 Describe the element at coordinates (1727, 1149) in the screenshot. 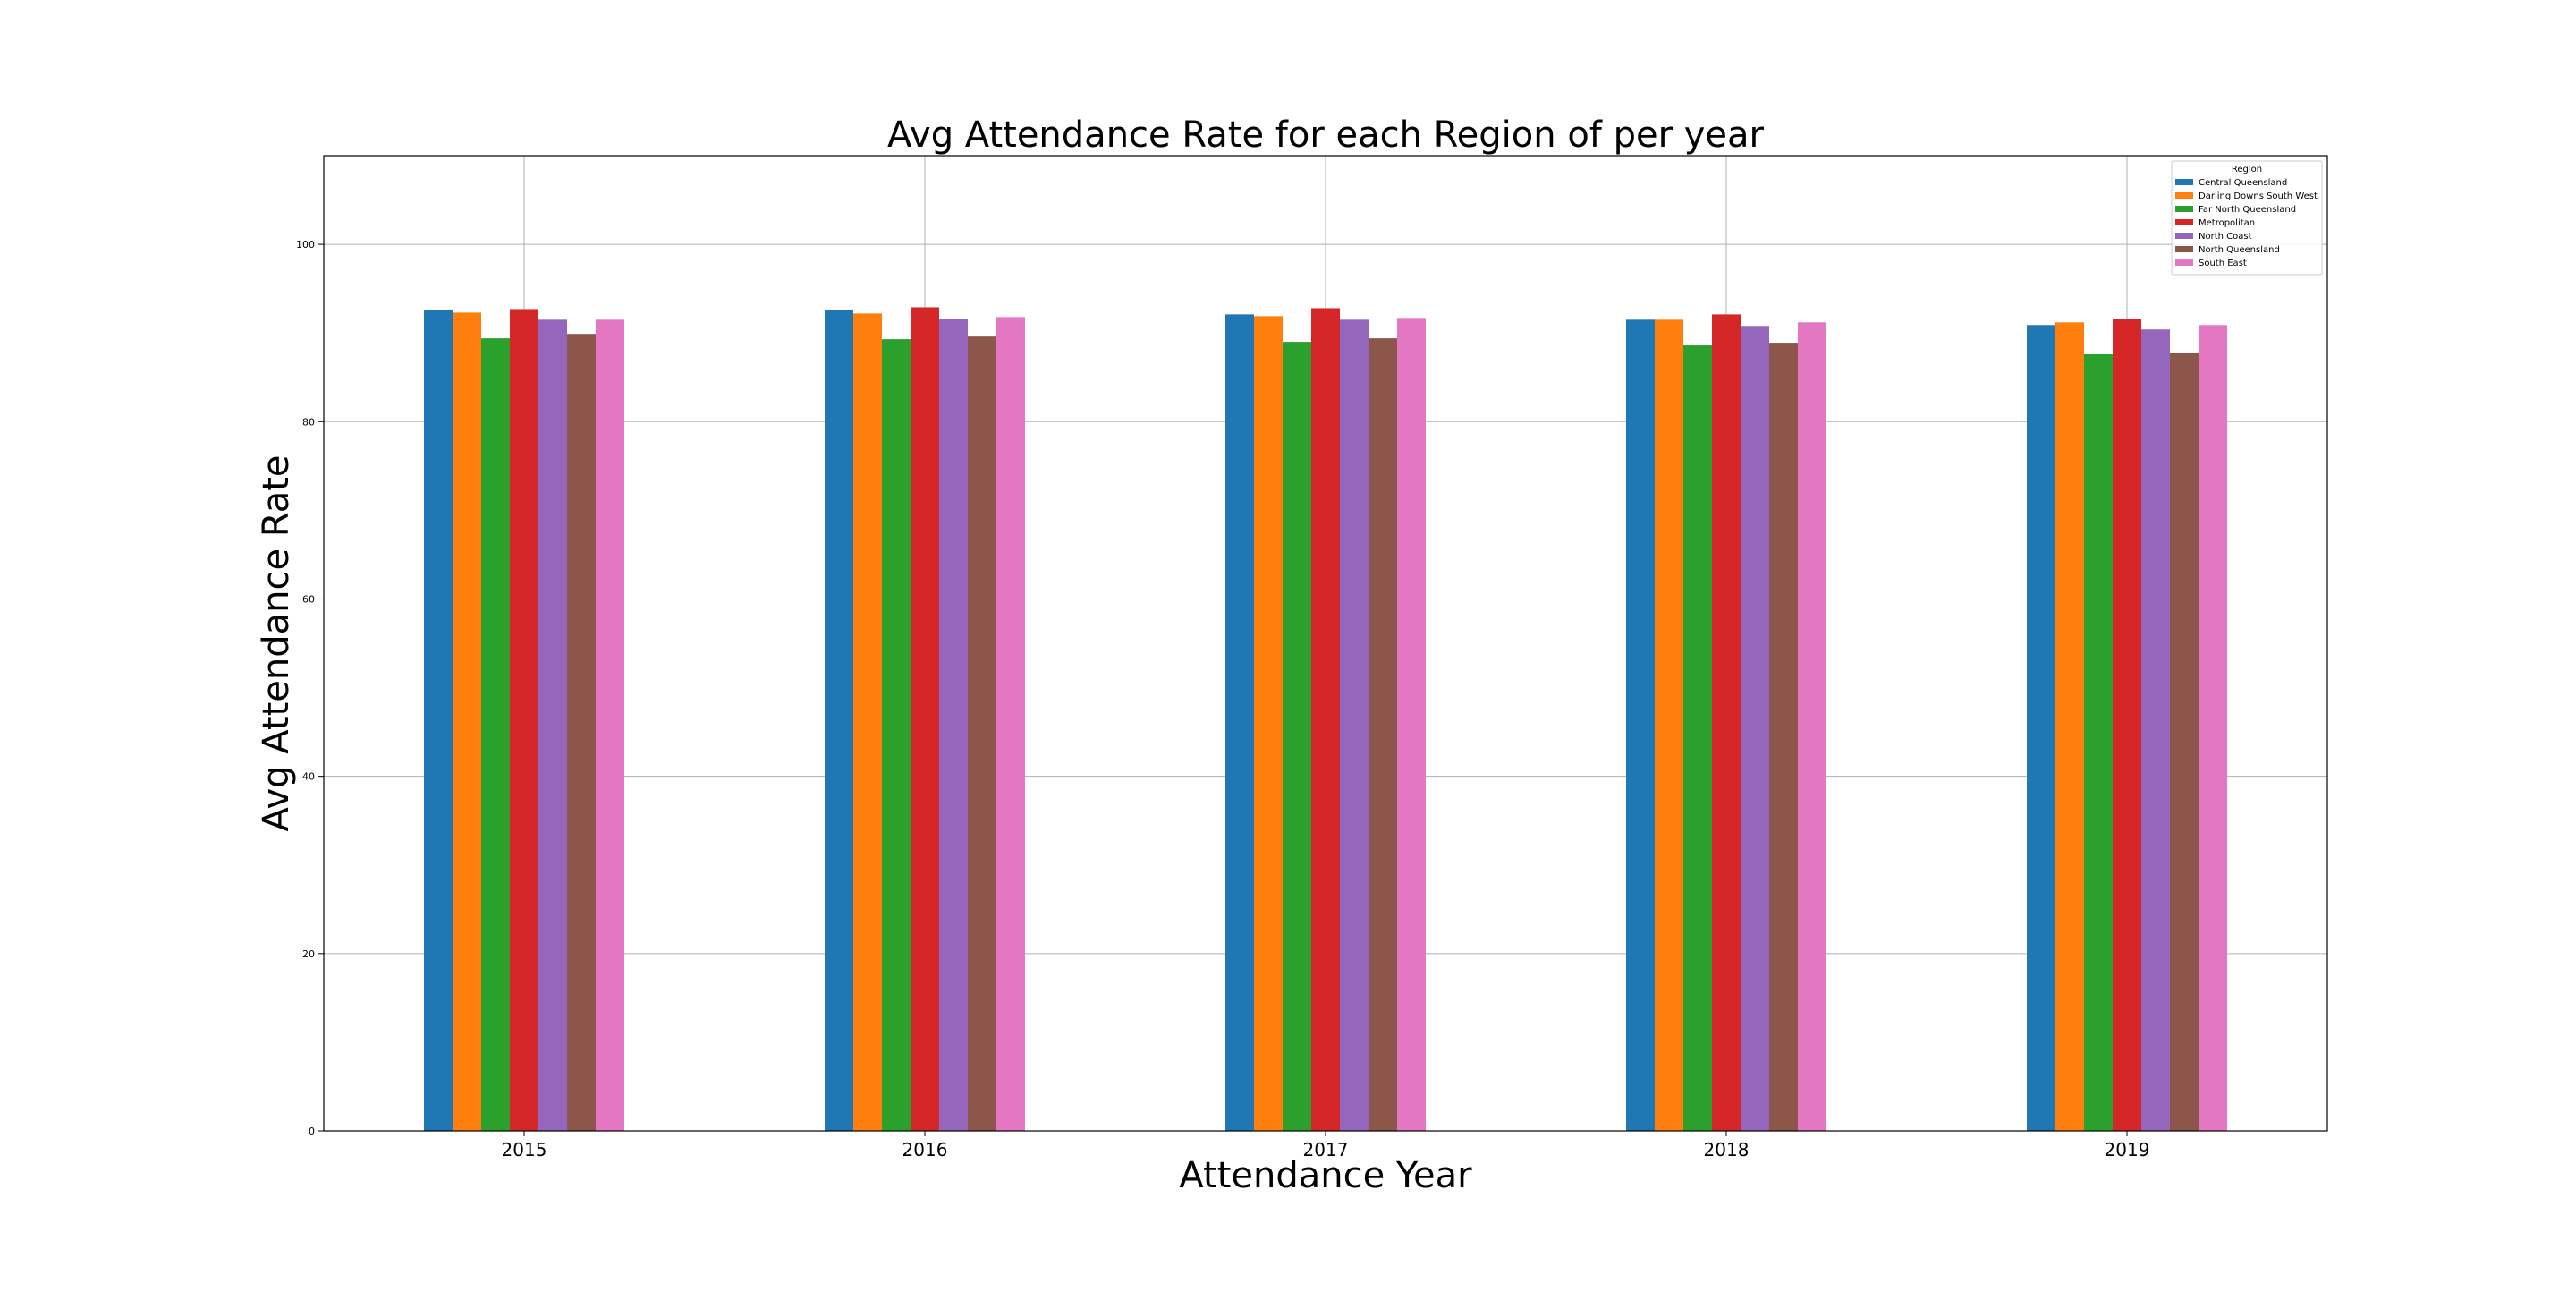

I see `x-tick-label: 2018` at that location.